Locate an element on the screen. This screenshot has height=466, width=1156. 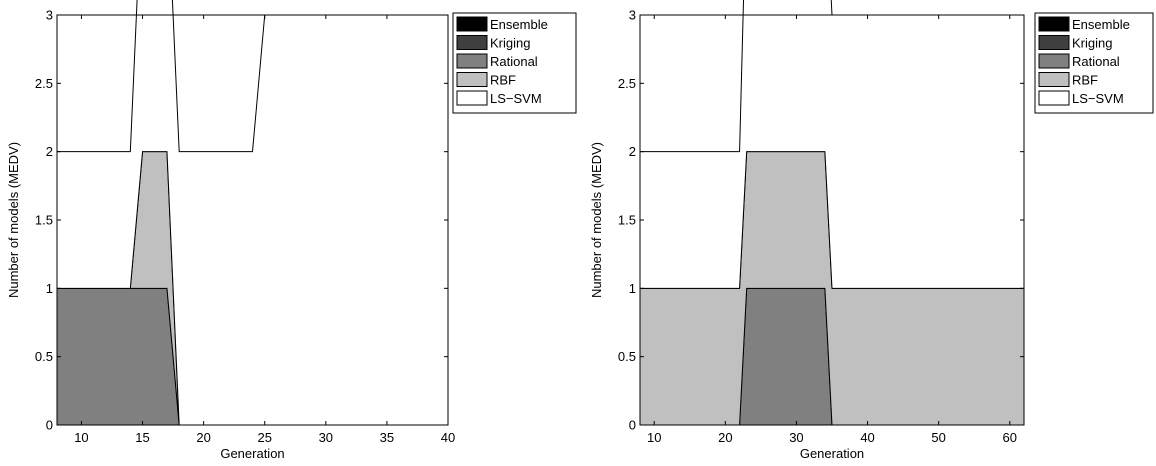
x-tick-label: 50 is located at coordinates (938, 437).